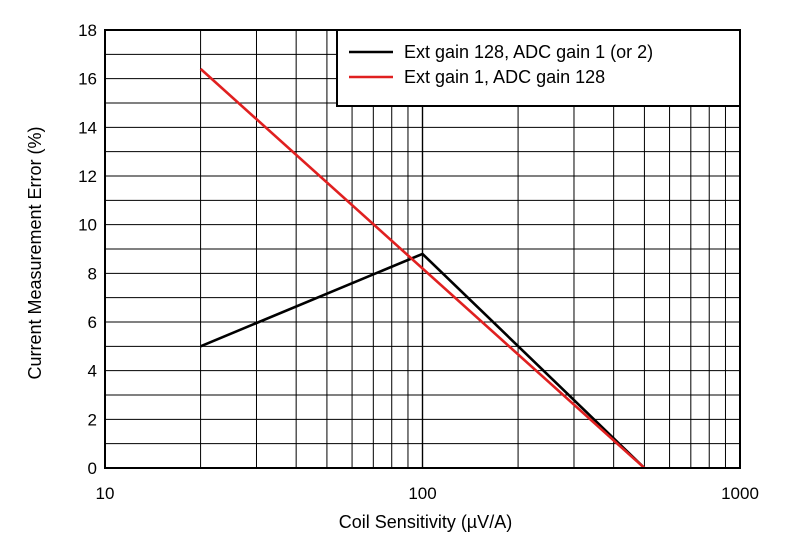 The image size is (800, 547). Describe the element at coordinates (87, 79) in the screenshot. I see `y-tick-label: 16` at that location.